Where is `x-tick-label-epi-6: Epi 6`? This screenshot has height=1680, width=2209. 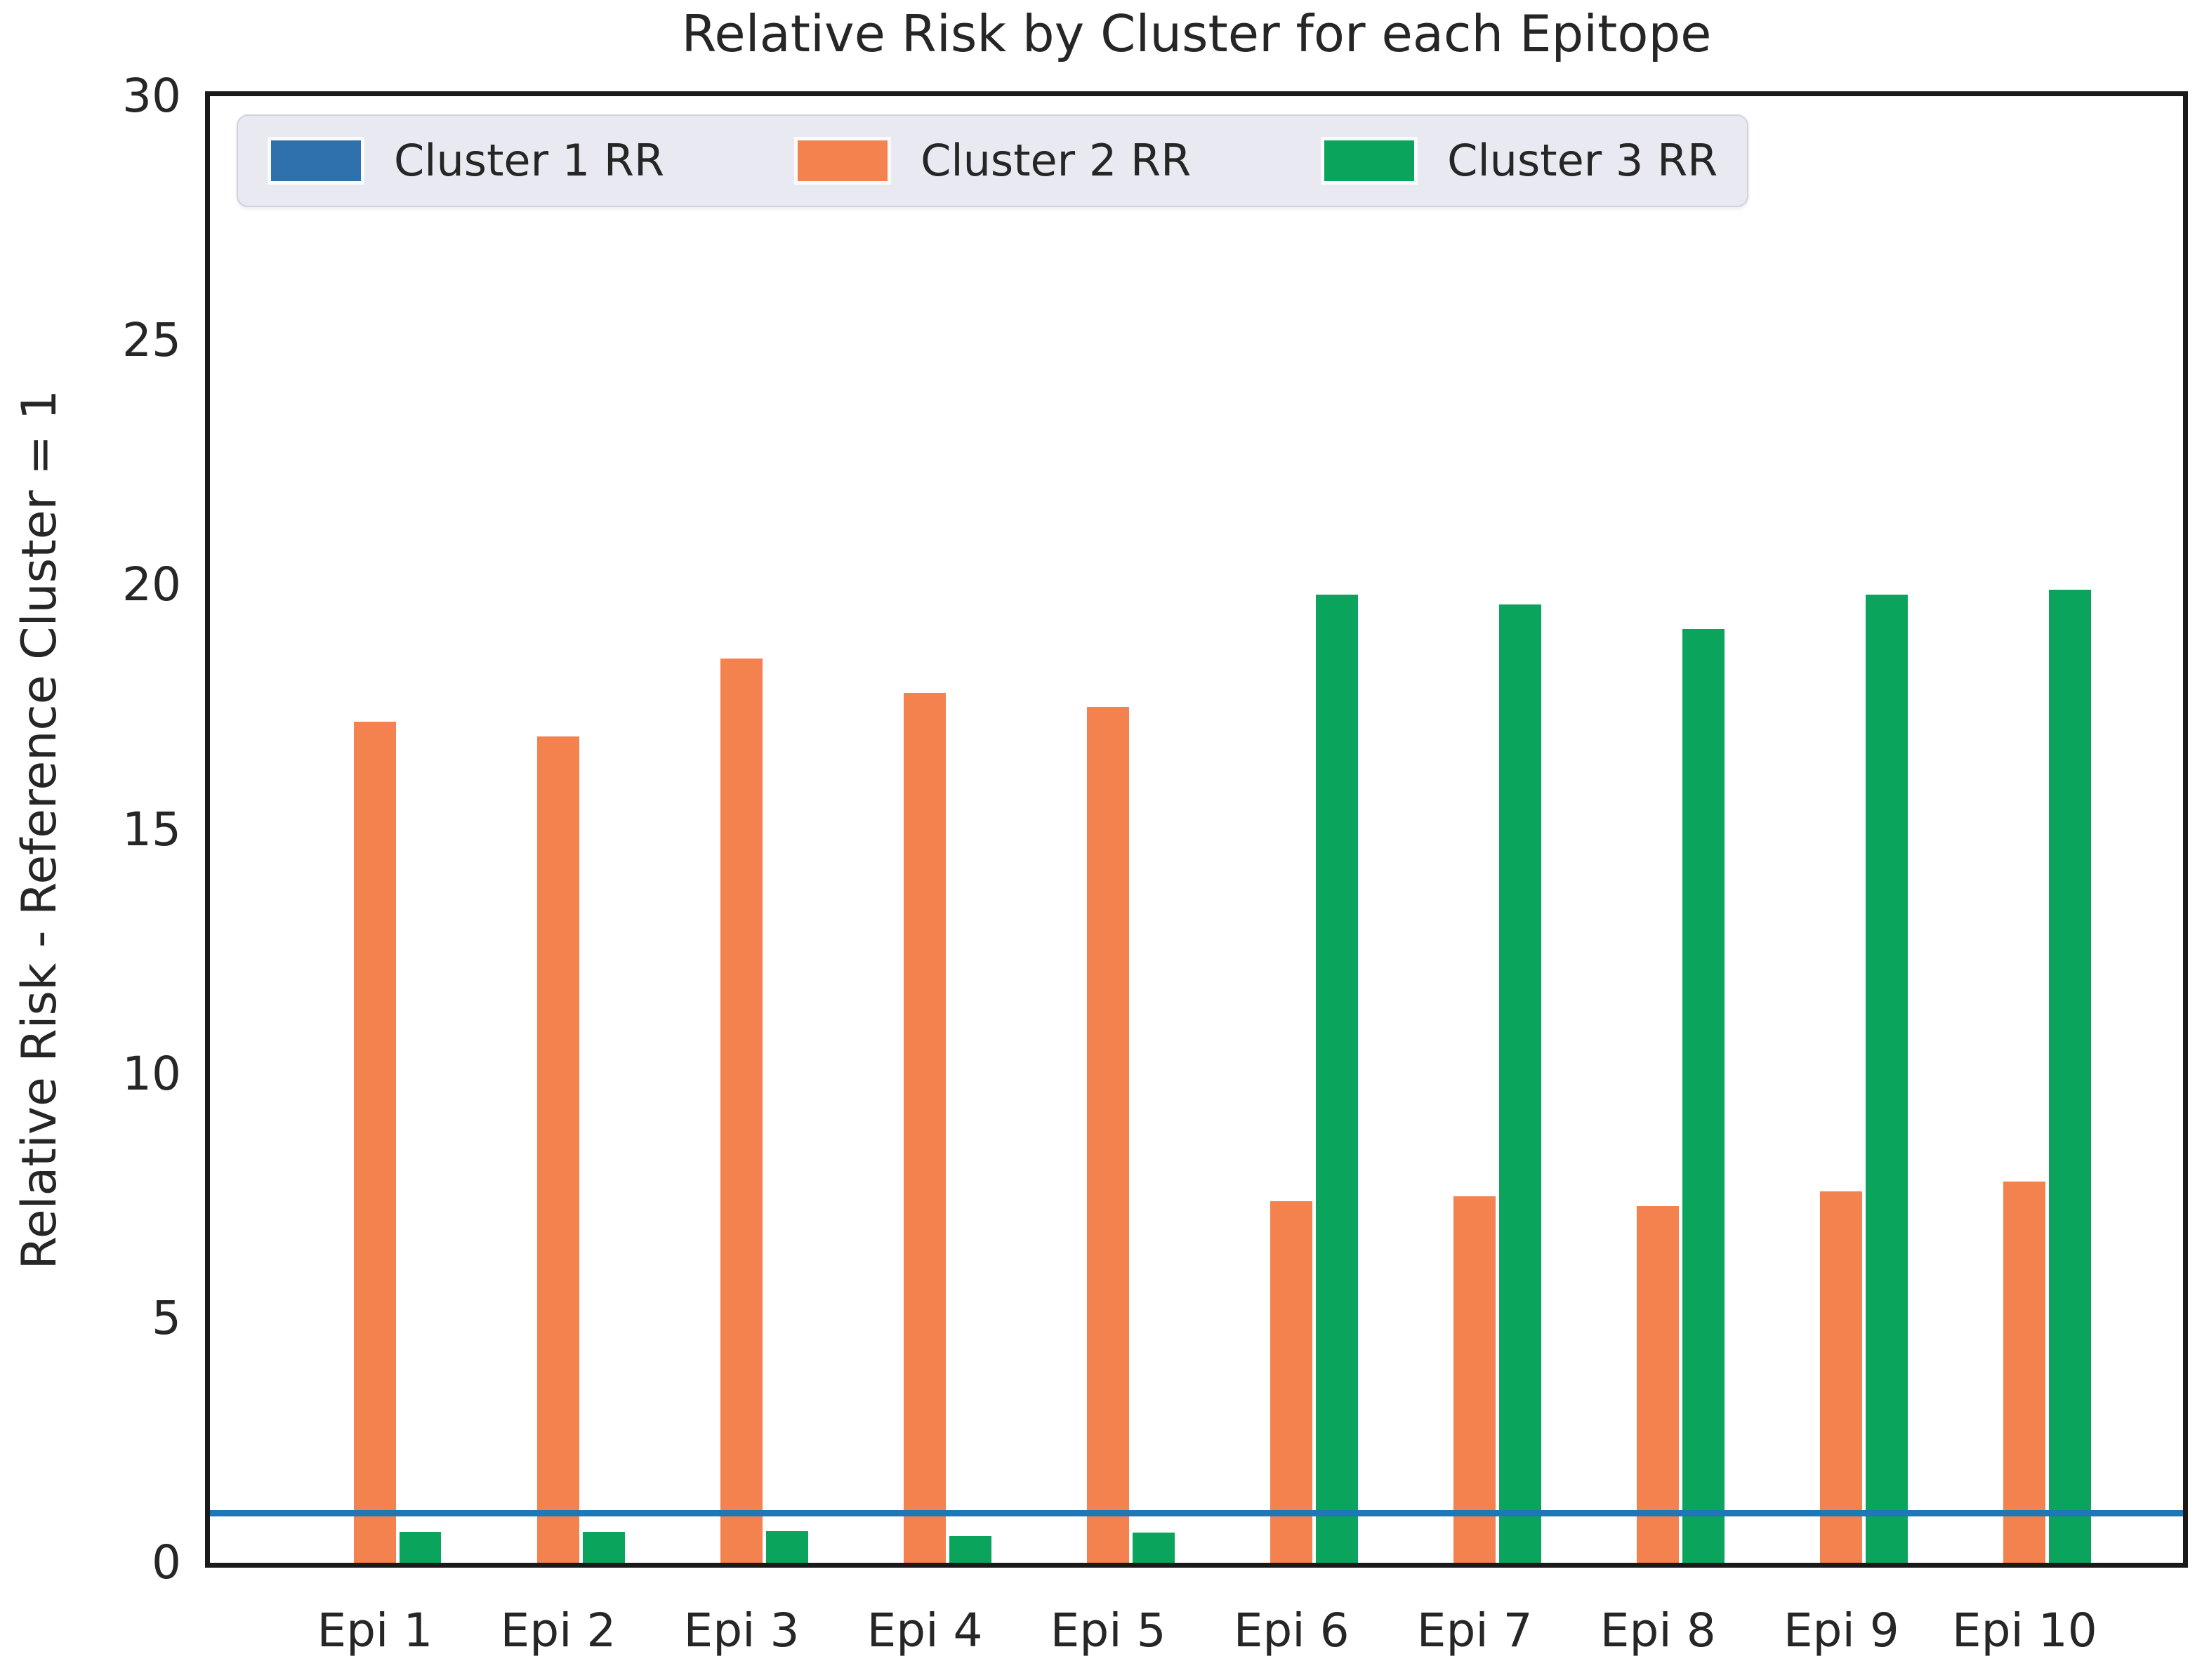
x-tick-label-epi-6: Epi 6 is located at coordinates (1291, 1631).